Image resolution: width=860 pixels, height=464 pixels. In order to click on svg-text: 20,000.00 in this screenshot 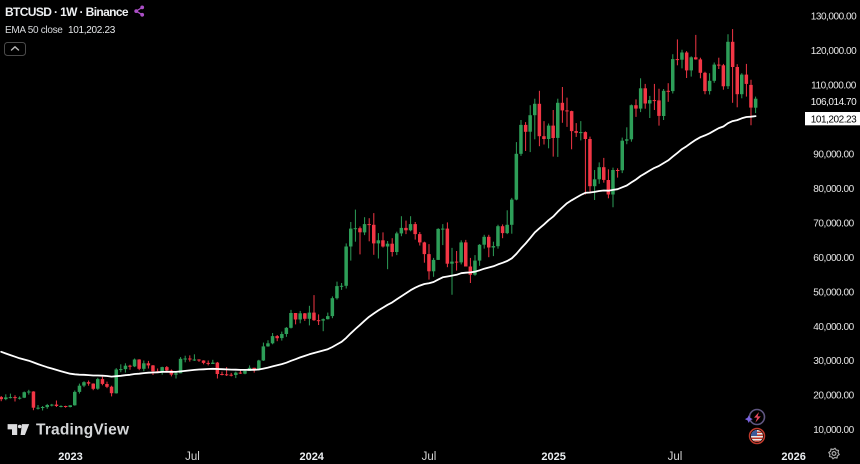, I will do `click(833, 396)`.